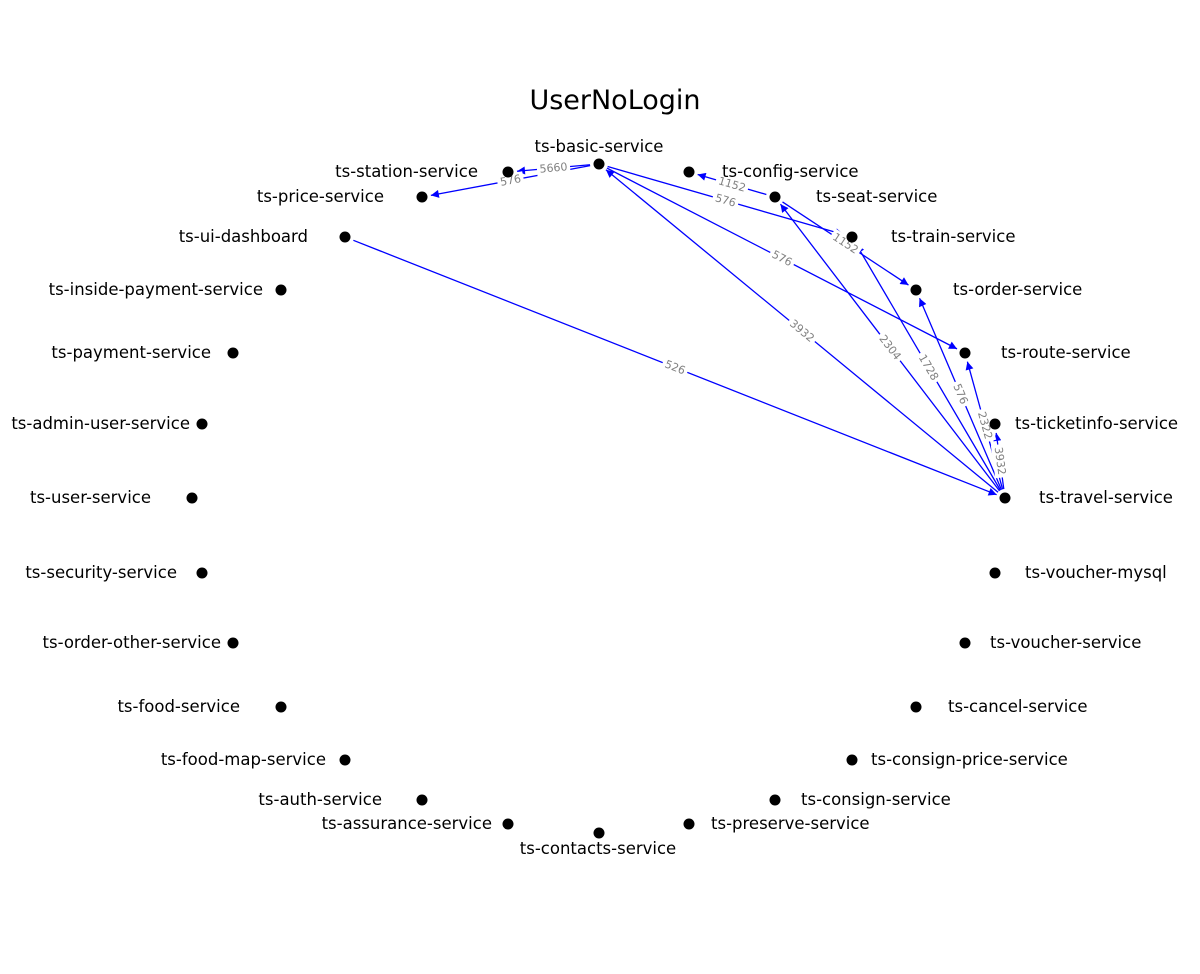 The height and width of the screenshot is (974, 1200). I want to click on node-label: ts-voucher-mysql, so click(1096, 572).